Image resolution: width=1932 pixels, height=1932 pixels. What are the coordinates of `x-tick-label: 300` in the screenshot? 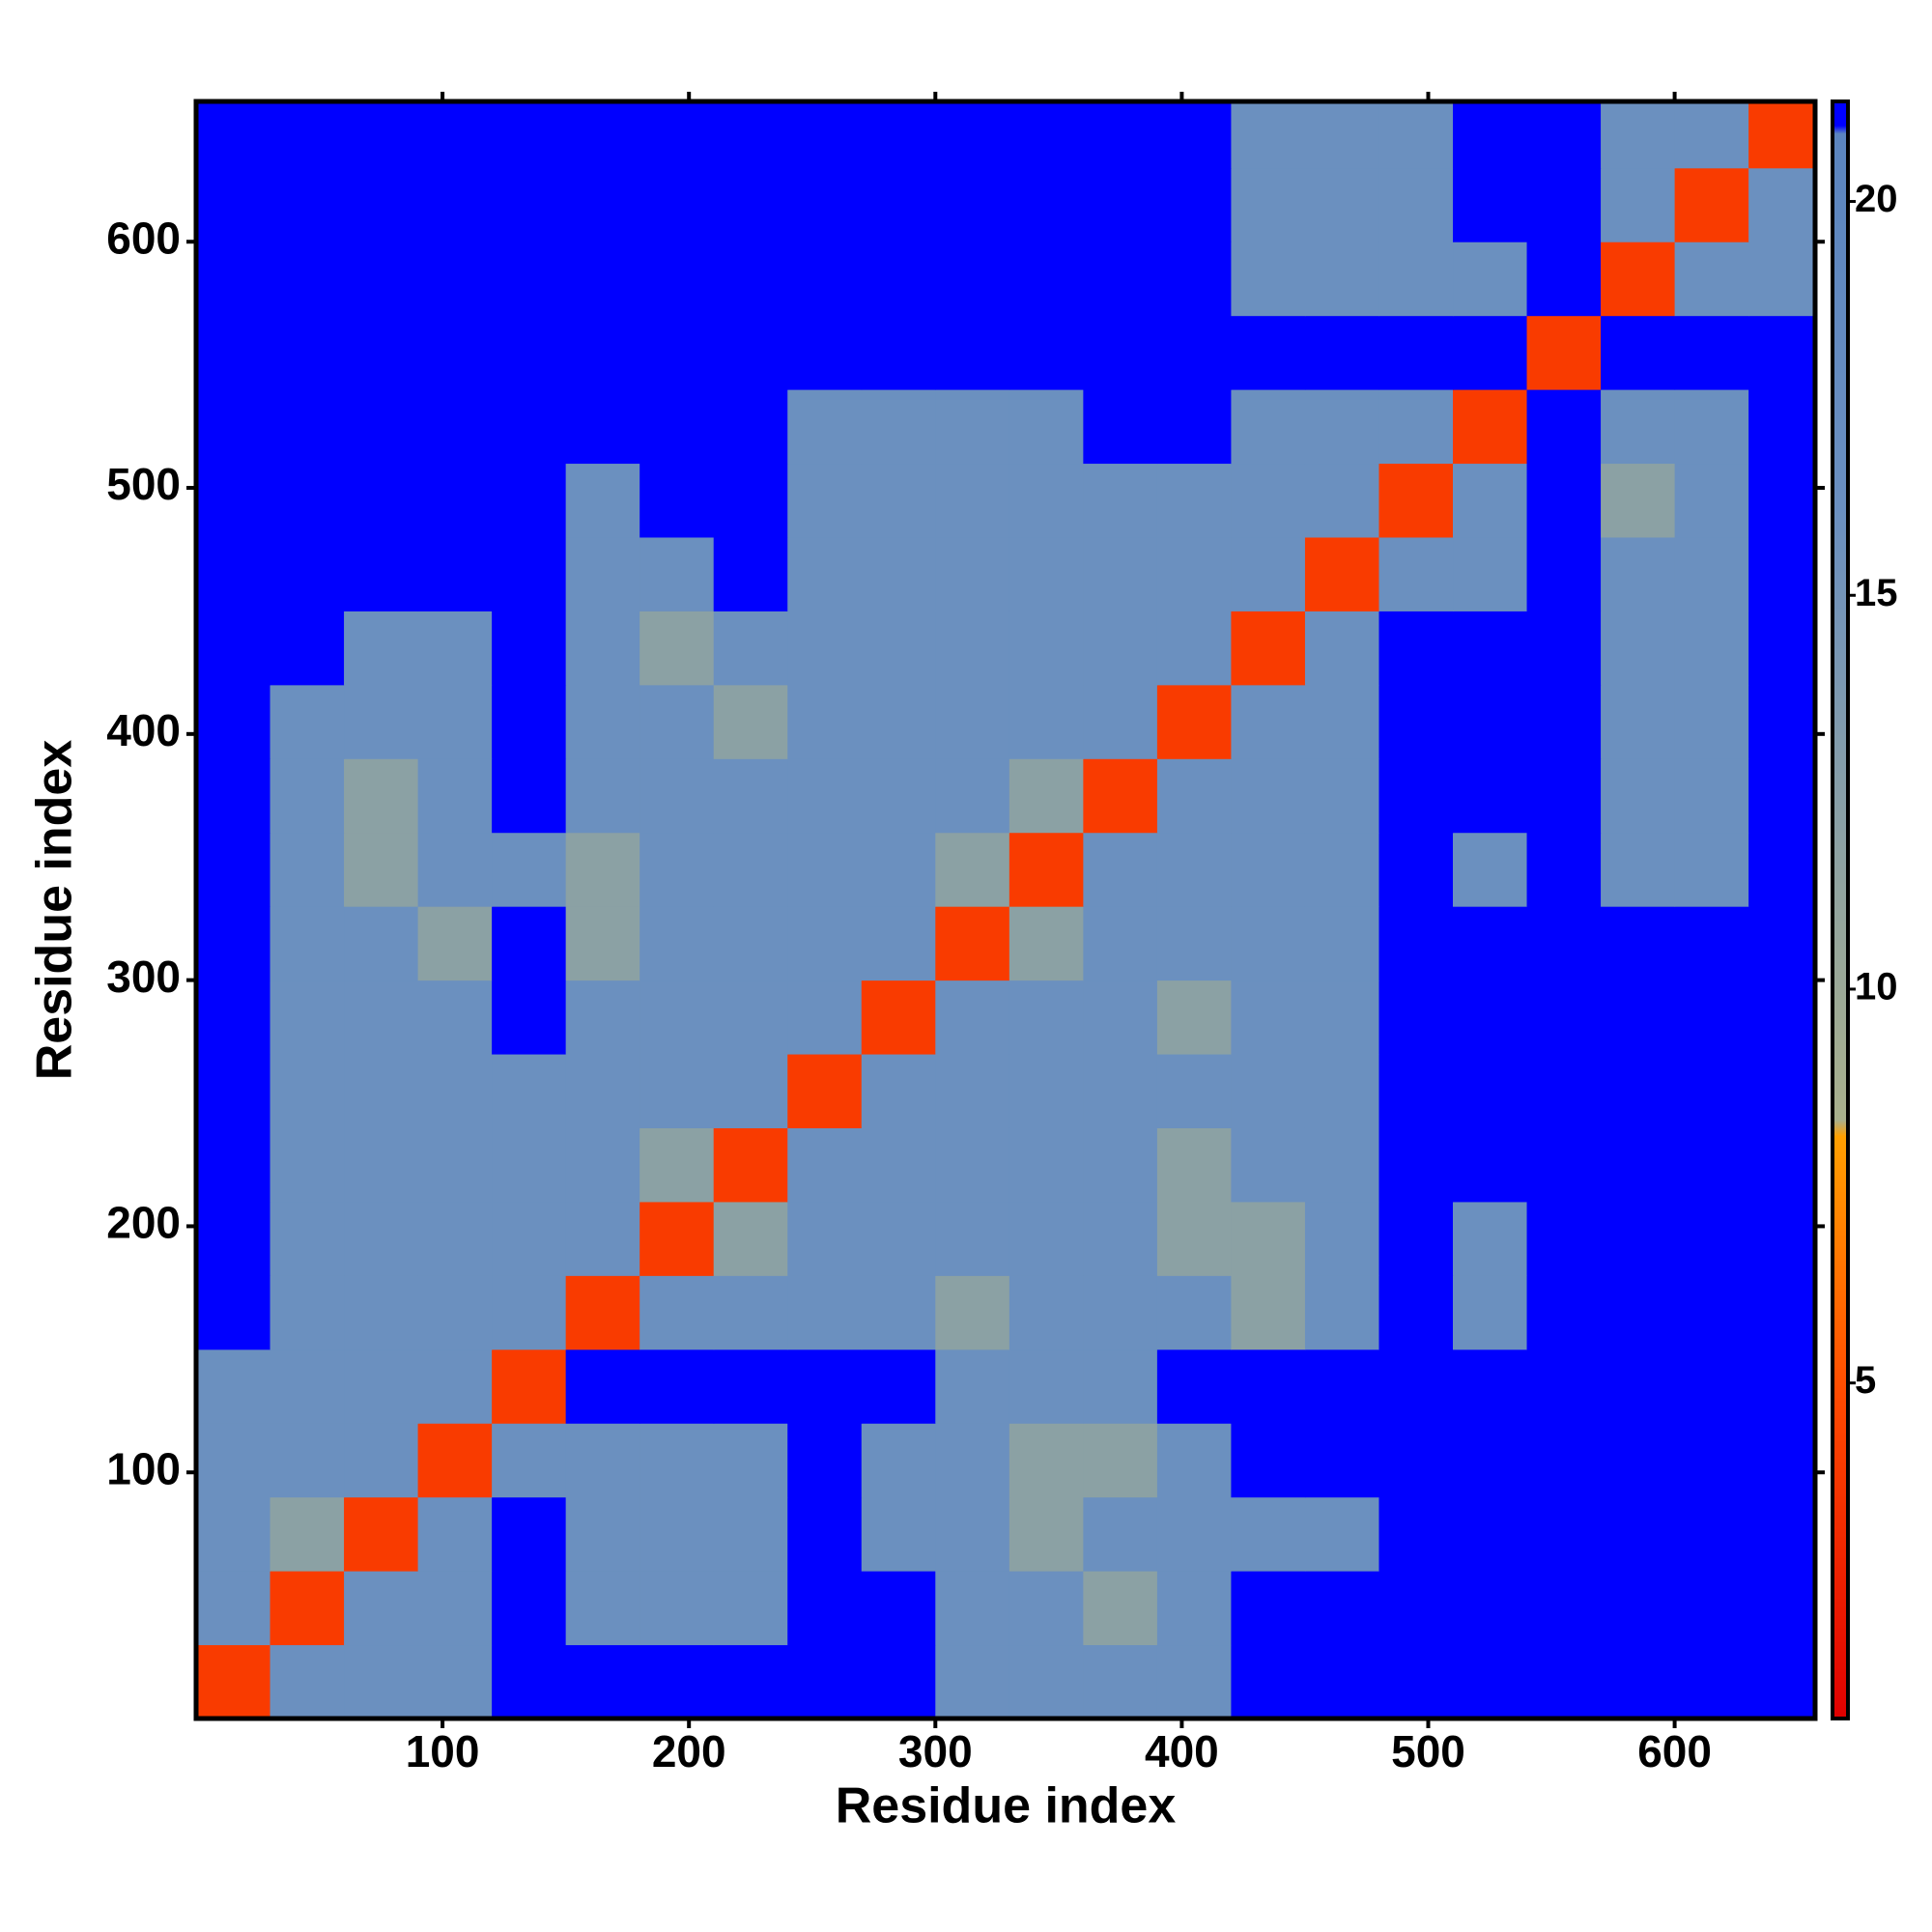 It's located at (935, 1751).